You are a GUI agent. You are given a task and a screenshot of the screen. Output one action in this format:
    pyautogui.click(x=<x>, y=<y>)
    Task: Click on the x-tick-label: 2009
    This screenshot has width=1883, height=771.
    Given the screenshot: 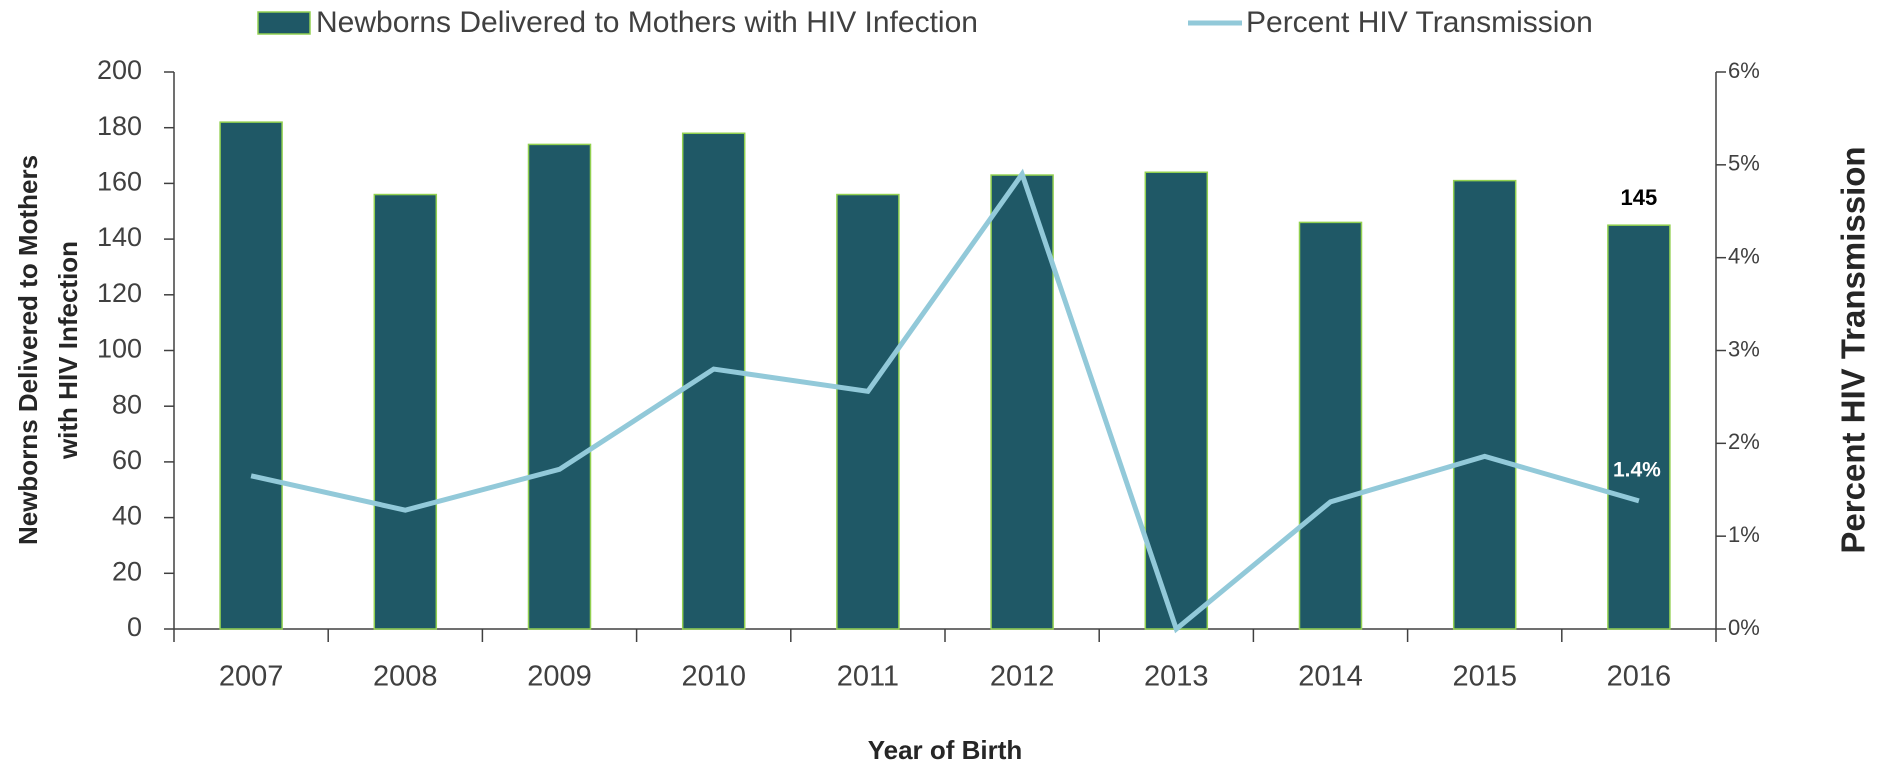 What is the action you would take?
    pyautogui.click(x=559, y=677)
    